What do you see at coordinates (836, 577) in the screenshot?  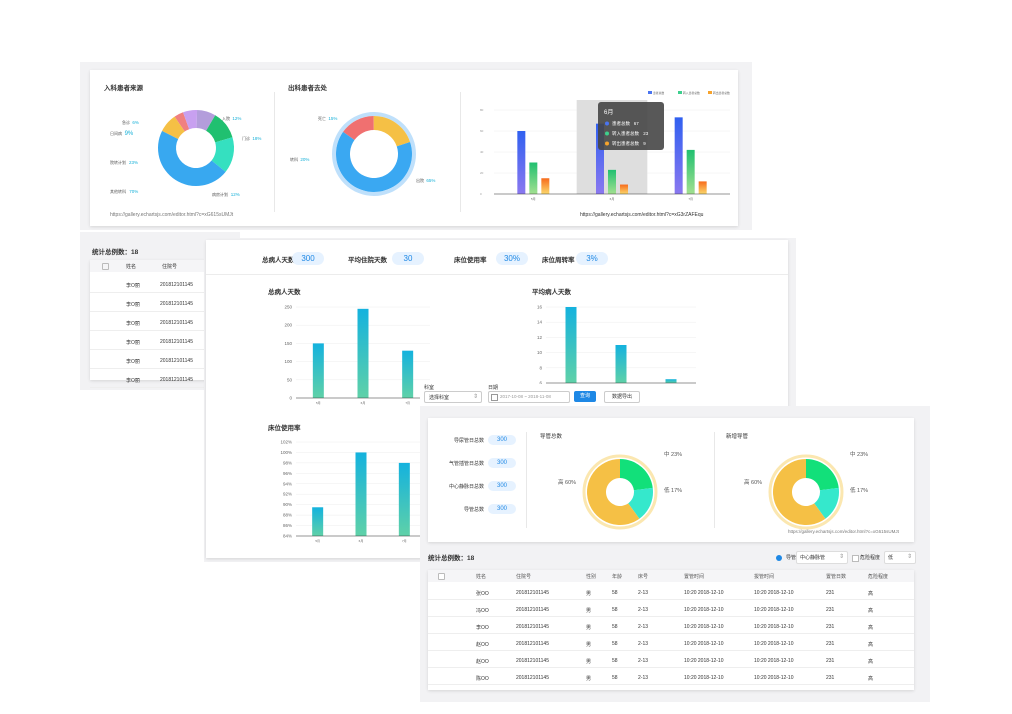 I see `col-header: 置管日数` at bounding box center [836, 577].